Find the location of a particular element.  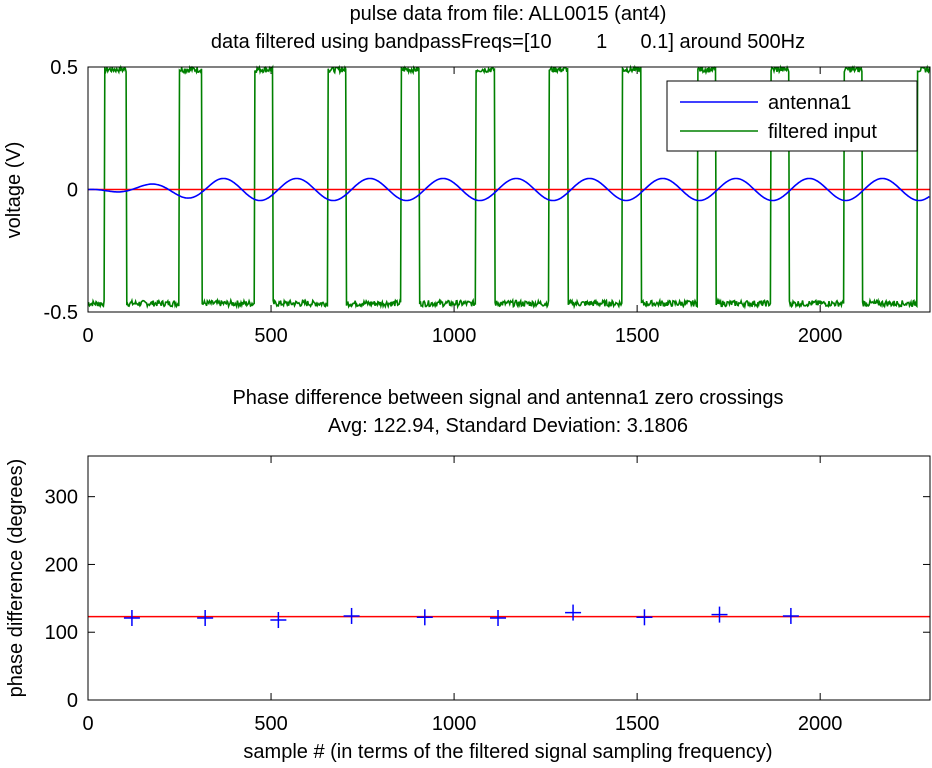

bottom-ytick-label: 100 is located at coordinates (61, 633).